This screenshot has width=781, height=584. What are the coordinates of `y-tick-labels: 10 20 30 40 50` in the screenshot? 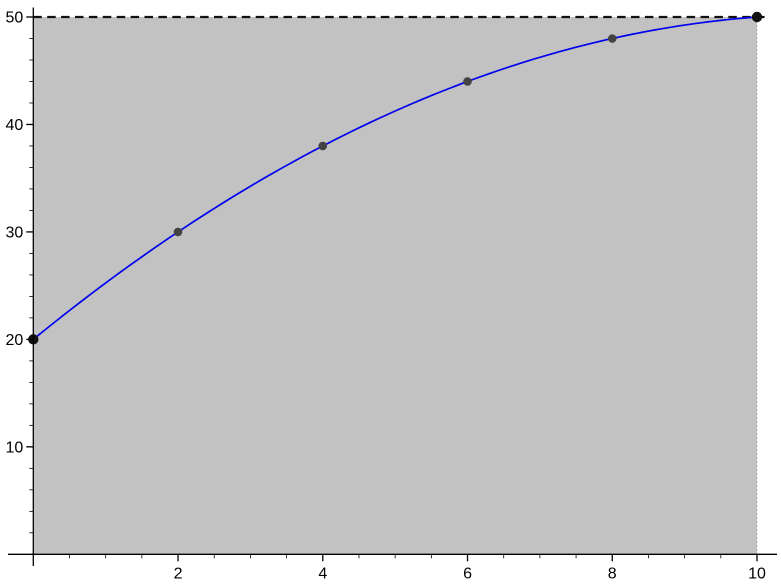 It's located at (15, 233).